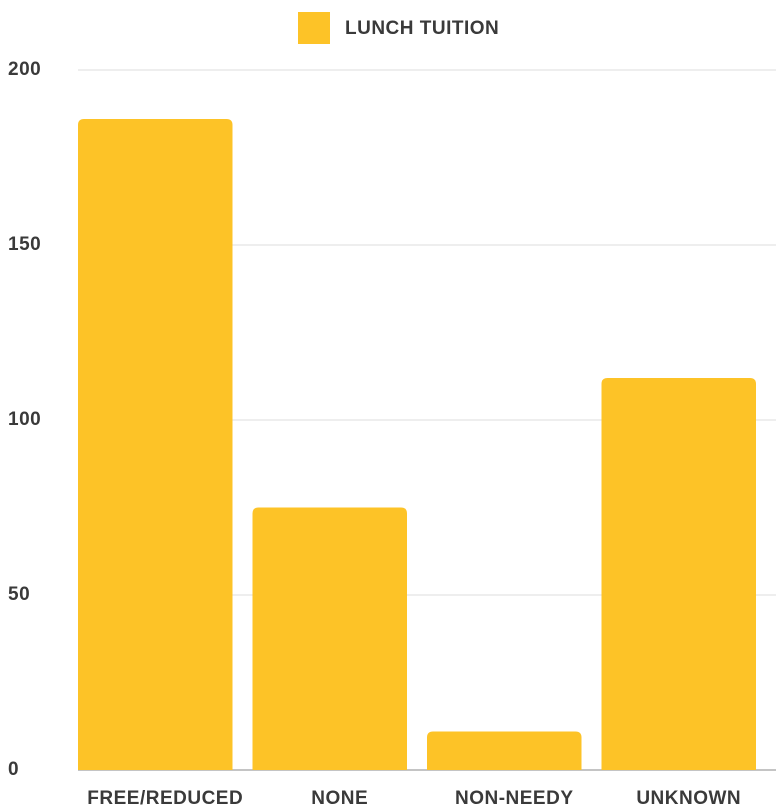  What do you see at coordinates (339, 798) in the screenshot?
I see `x-tick-label: NONE` at bounding box center [339, 798].